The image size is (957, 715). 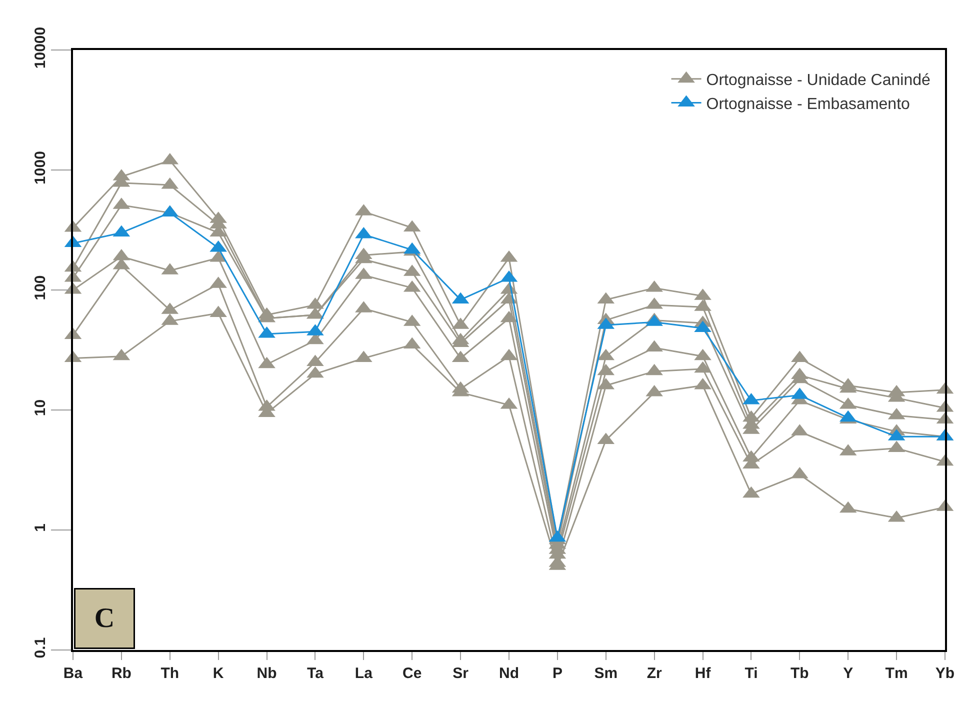 What do you see at coordinates (654, 673) in the screenshot?
I see `x-tick-label: Zr` at bounding box center [654, 673].